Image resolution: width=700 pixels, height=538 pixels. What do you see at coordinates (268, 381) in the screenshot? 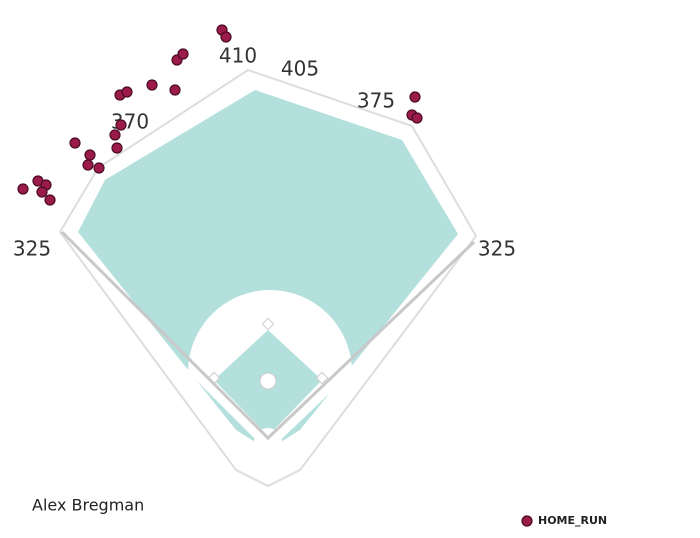
I see `pitchers-mound` at bounding box center [268, 381].